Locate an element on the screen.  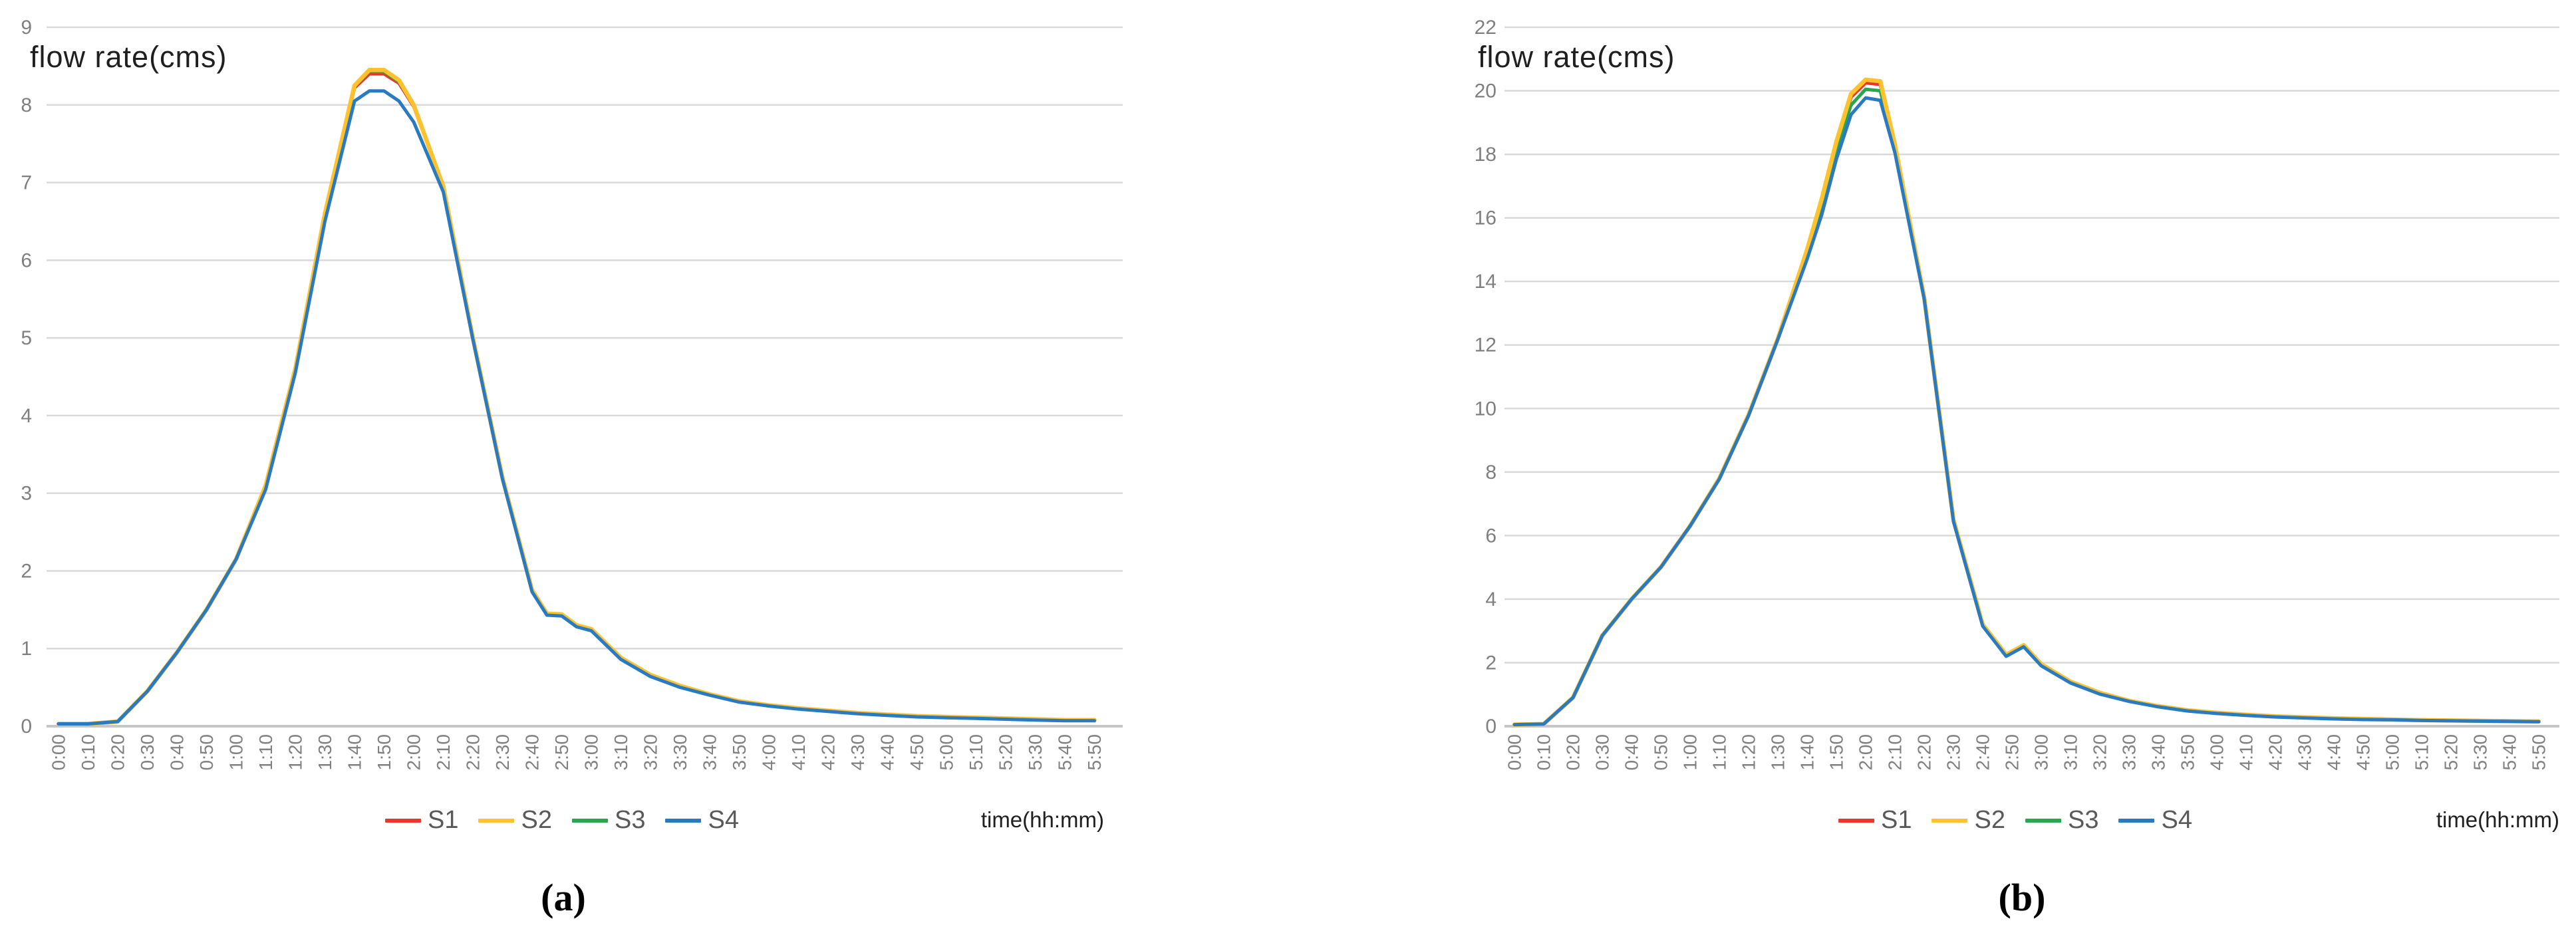
x-tick-label: 0:50 is located at coordinates (1661, 752).